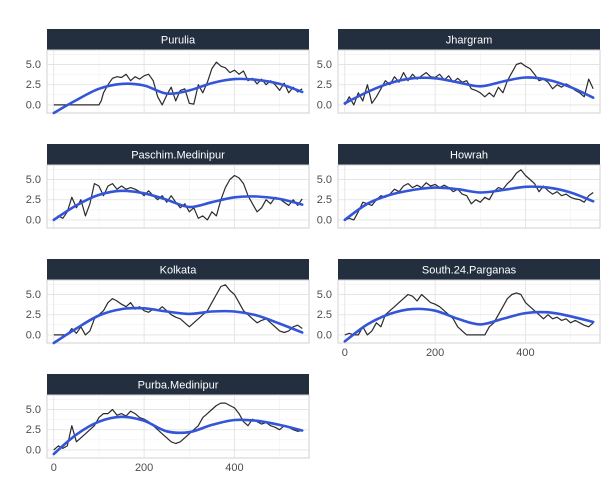 This screenshot has height=503, width=607. I want to click on facet-strip-label: South.24.Parganas, so click(469, 271).